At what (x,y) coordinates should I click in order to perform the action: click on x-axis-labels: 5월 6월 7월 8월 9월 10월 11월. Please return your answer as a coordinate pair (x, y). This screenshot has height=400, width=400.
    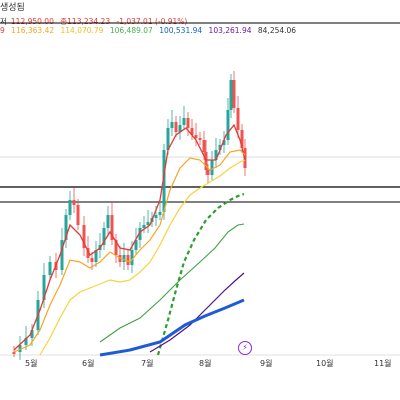
    Looking at the image, I should click on (200, 363).